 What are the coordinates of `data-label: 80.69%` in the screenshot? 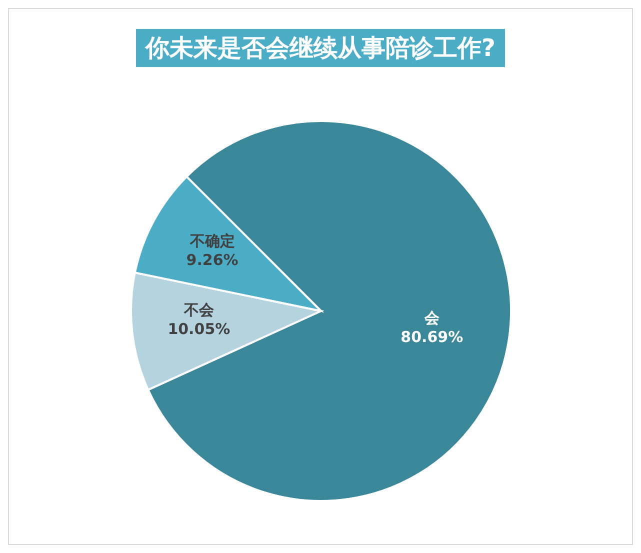 It's located at (432, 337).